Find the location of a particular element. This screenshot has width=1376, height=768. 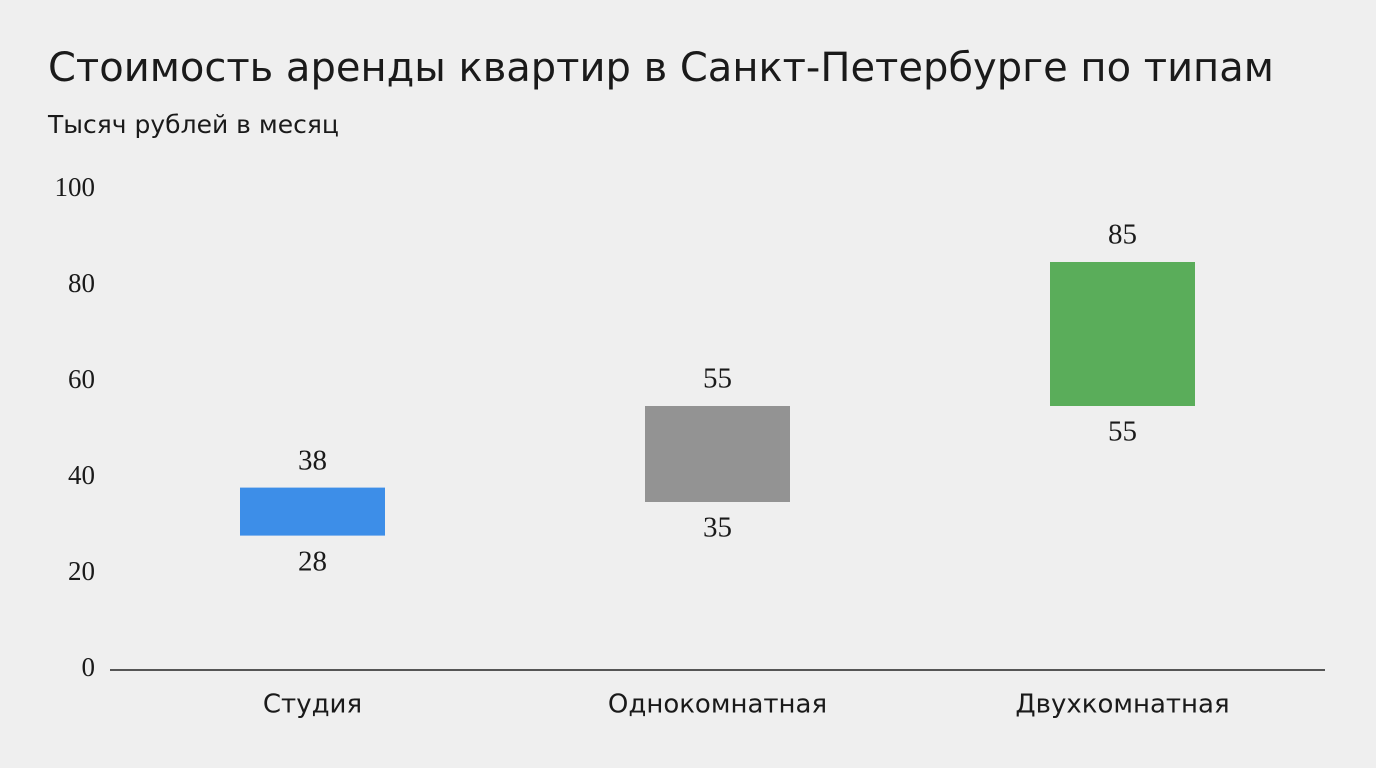

y-tick-label: 40 is located at coordinates (81, 475).